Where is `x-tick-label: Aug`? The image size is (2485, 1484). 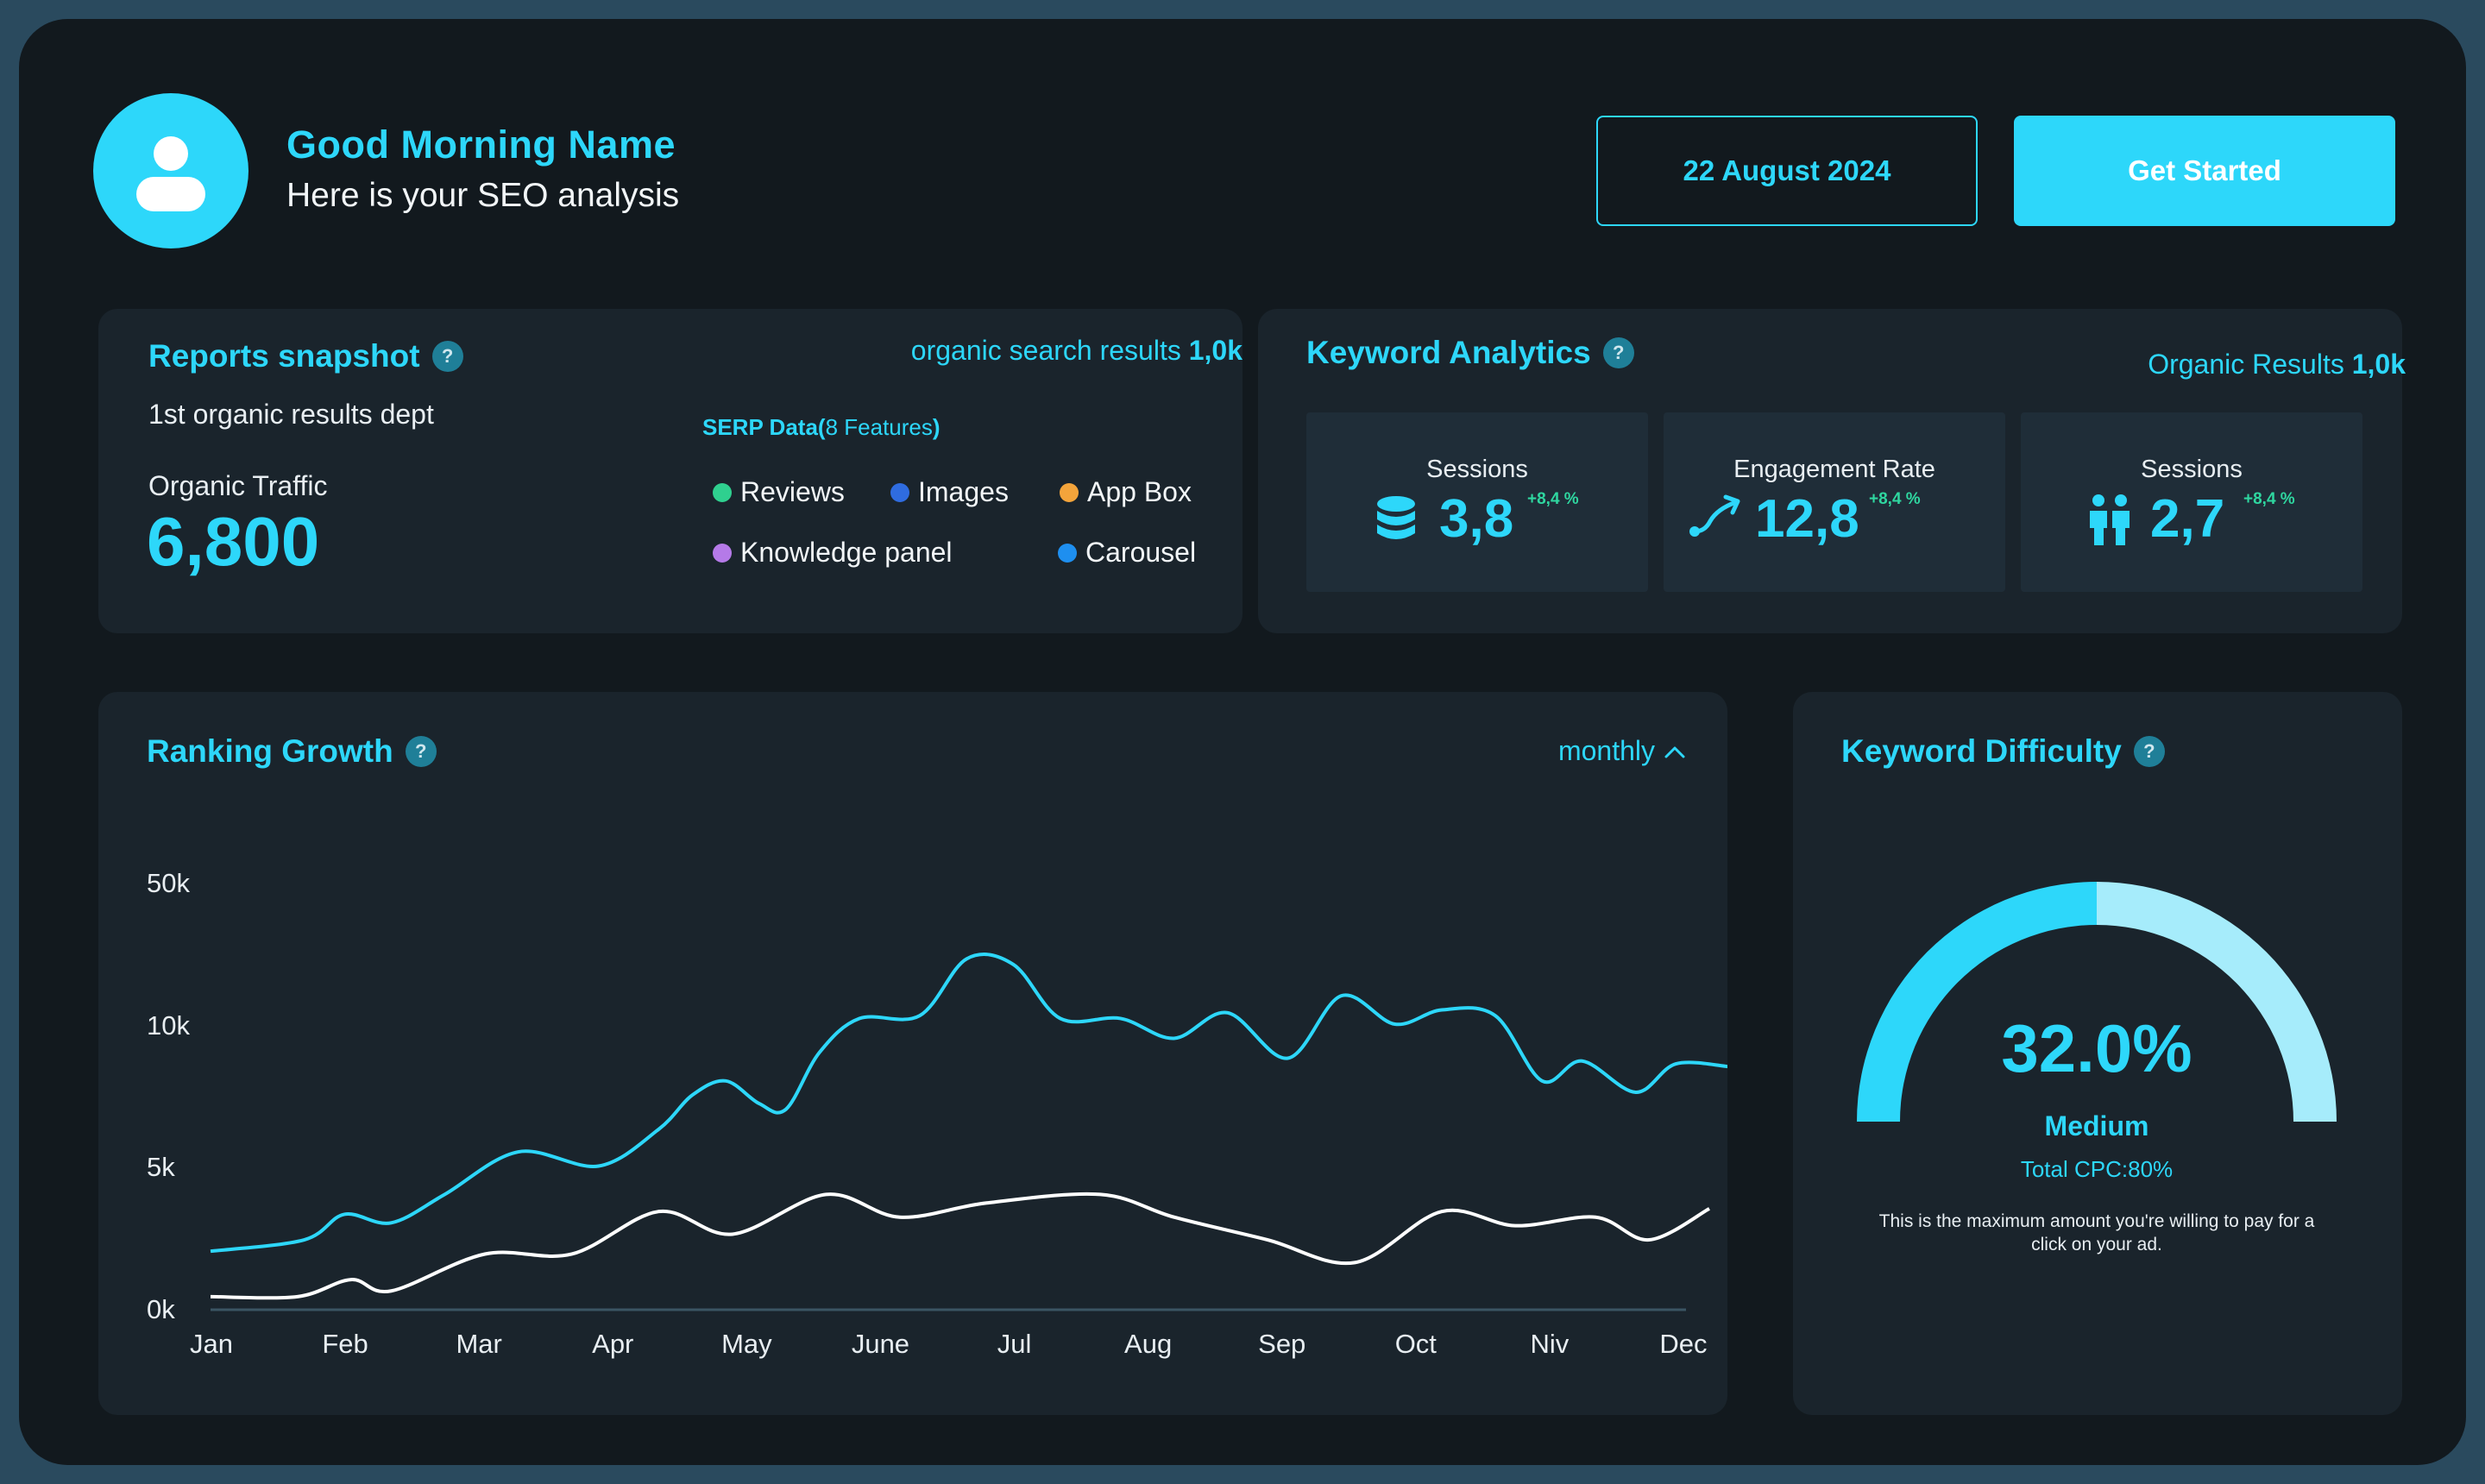
x-tick-label: Aug is located at coordinates (1148, 1344).